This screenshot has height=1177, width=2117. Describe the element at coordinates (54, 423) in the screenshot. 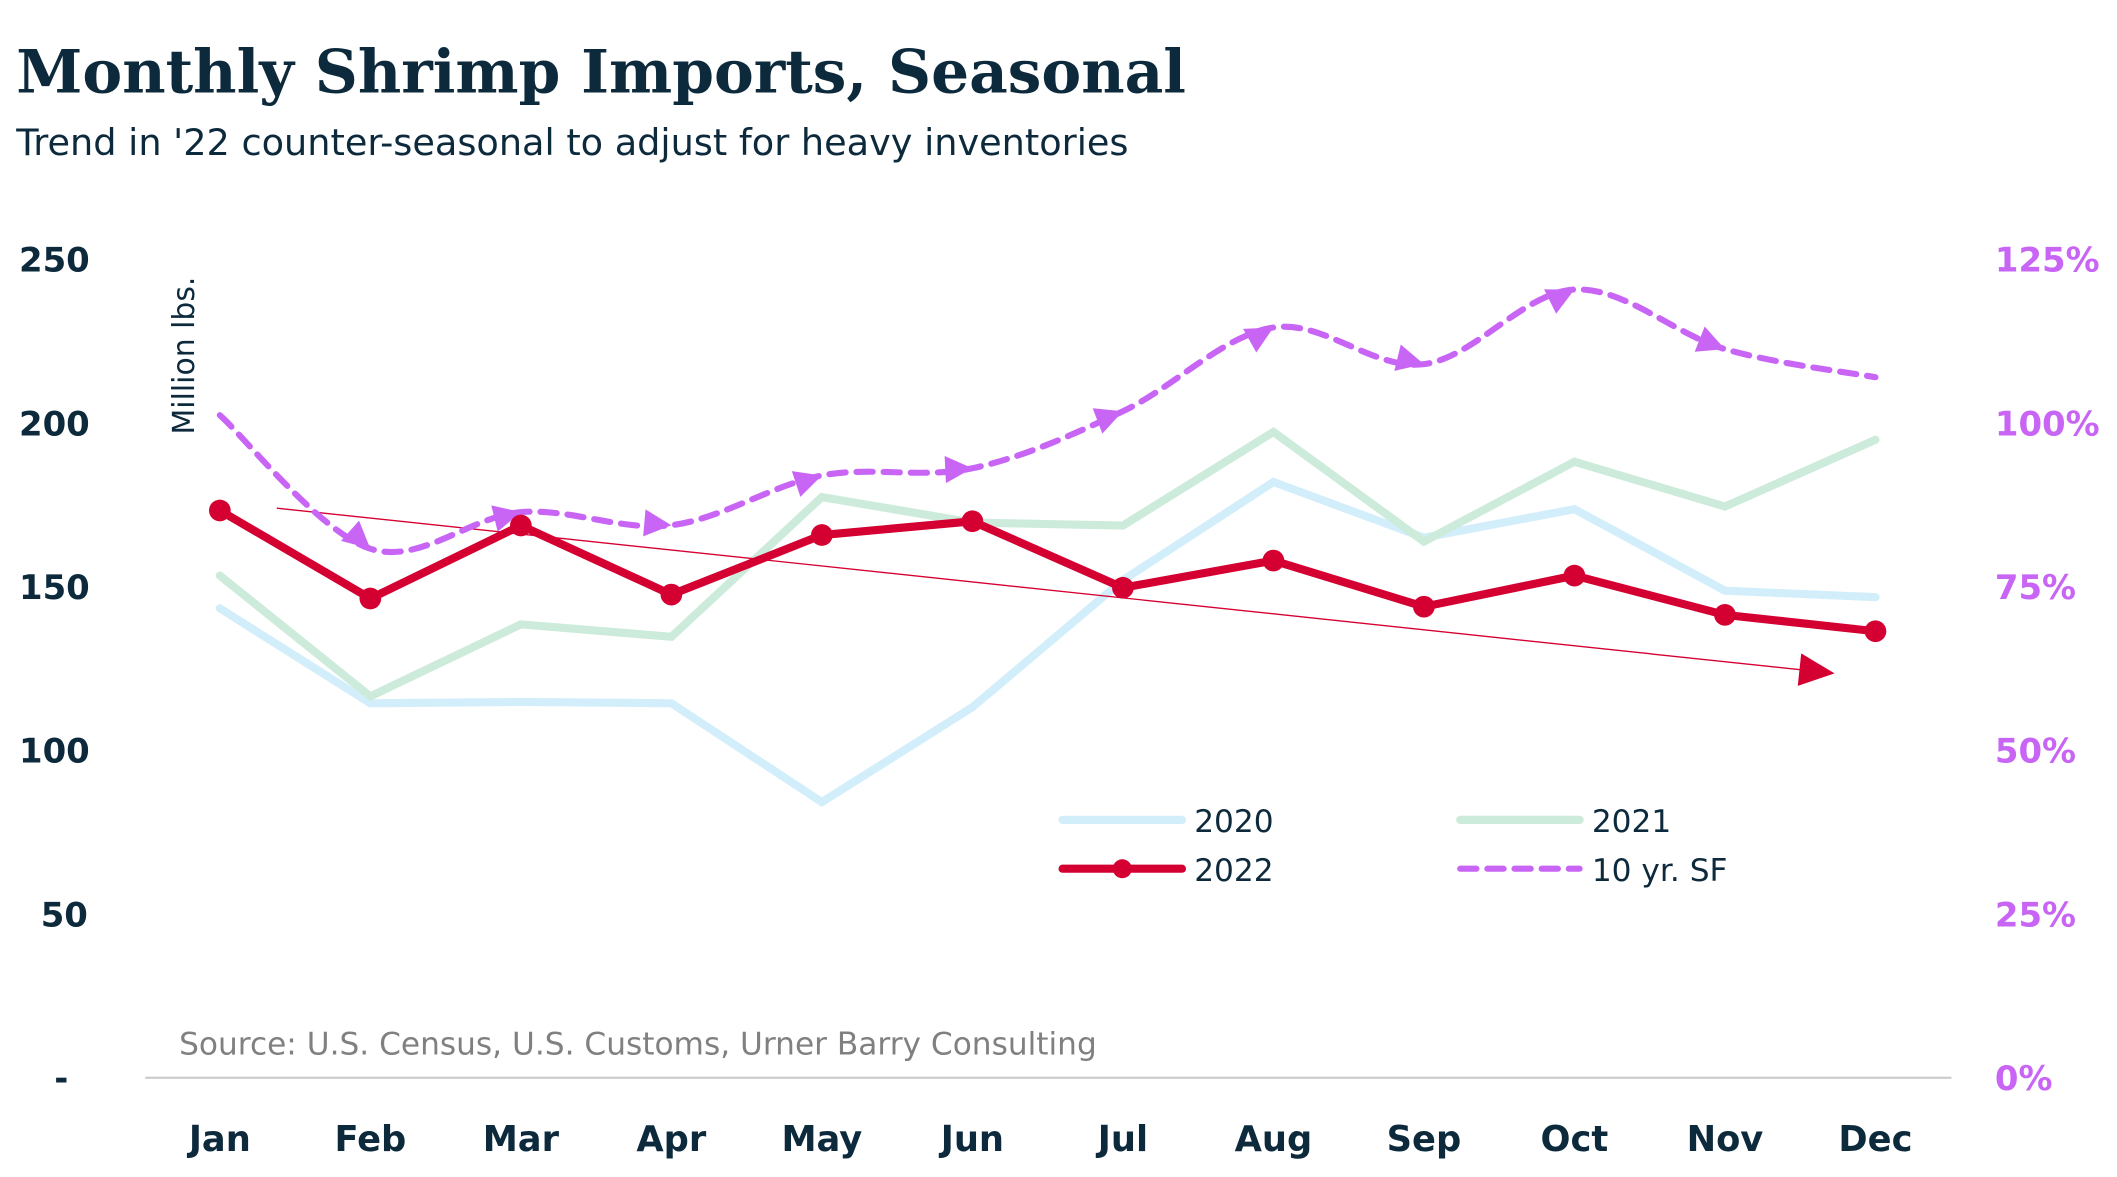

I see `y-tick-label: 200` at that location.